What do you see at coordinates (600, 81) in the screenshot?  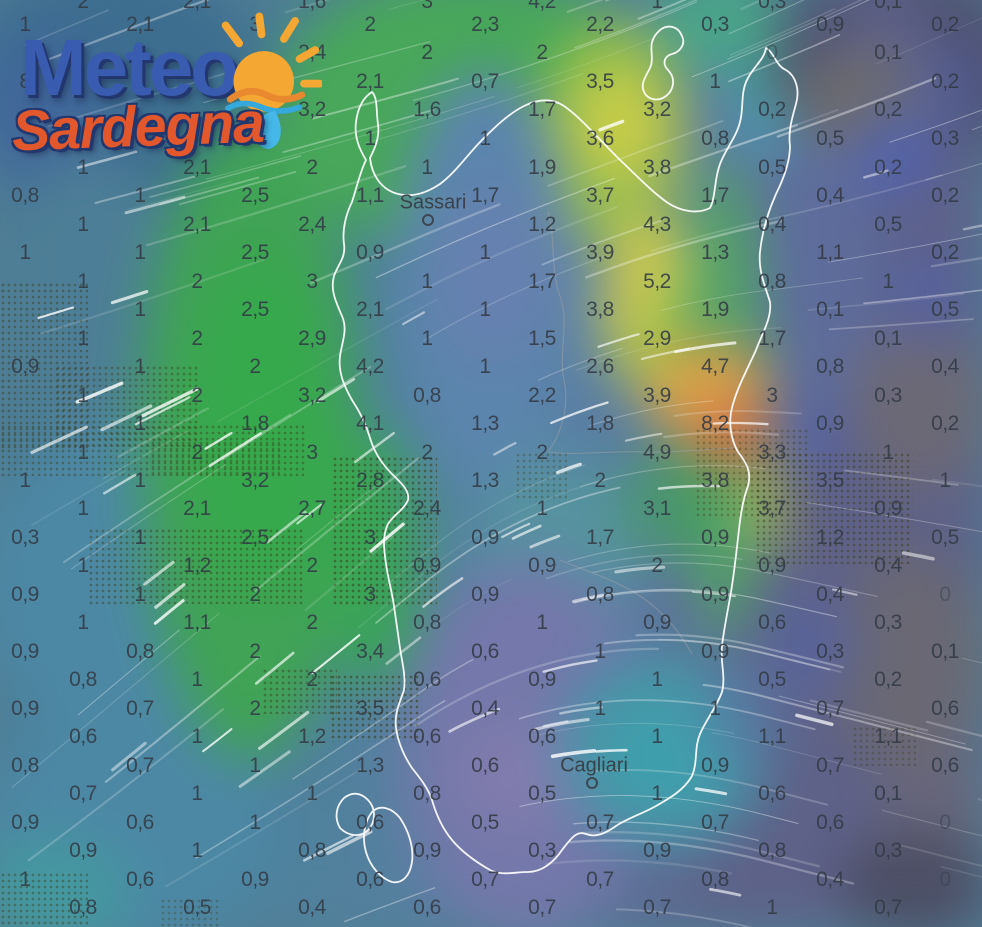 I see `map-value: 3,5` at bounding box center [600, 81].